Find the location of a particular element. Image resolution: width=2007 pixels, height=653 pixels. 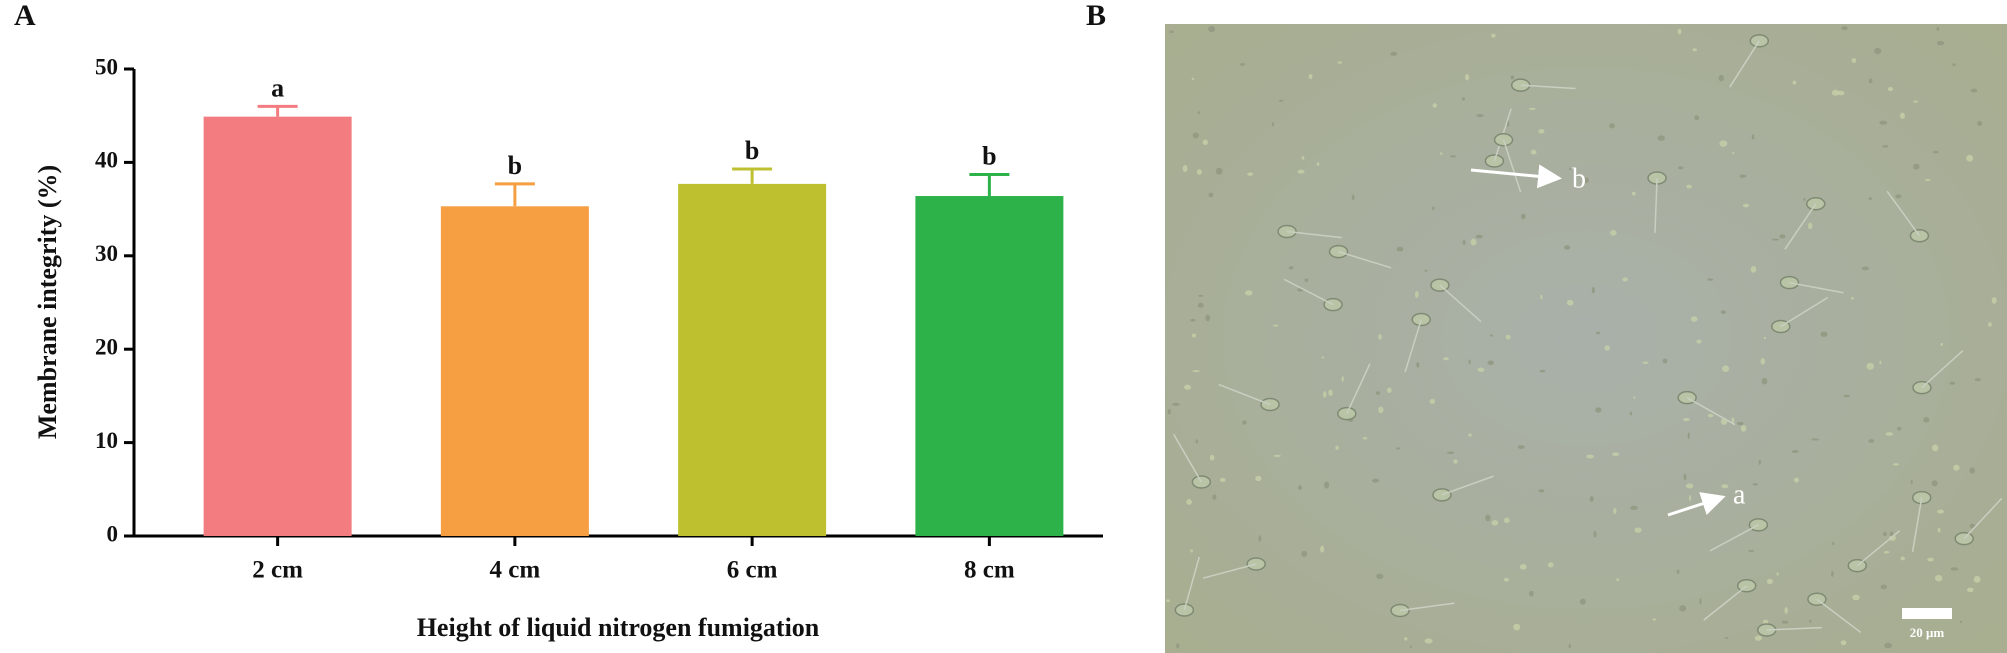

y-axis-title: Membrane integrity (%) is located at coordinates (47, 302).